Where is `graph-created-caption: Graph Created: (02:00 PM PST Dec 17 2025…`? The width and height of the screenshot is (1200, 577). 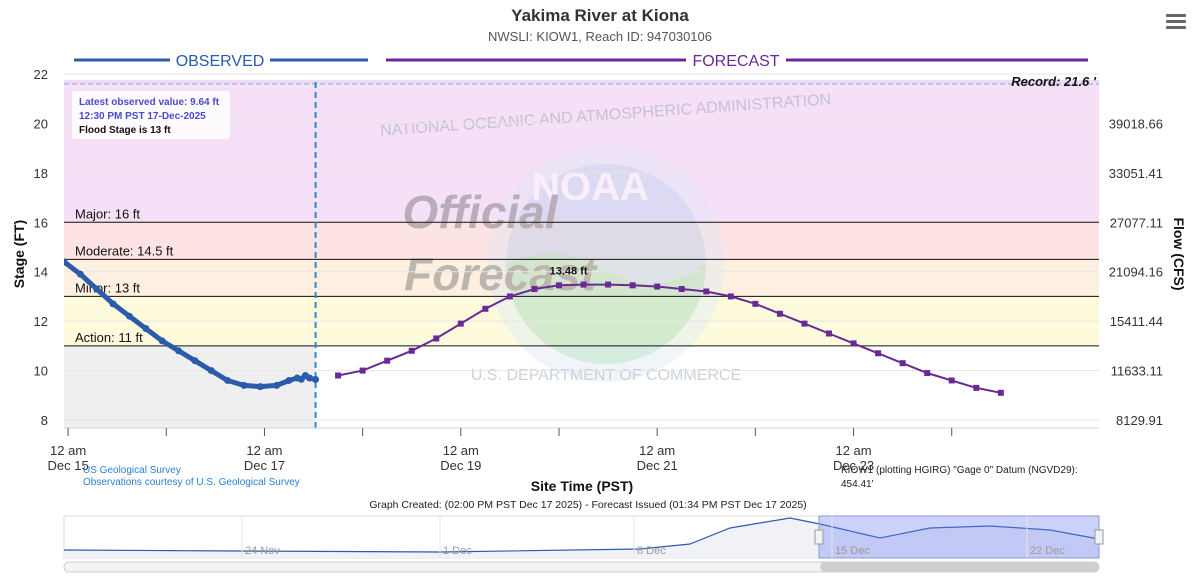
graph-created-caption: Graph Created: (02:00 PM PST Dec 17 2025… is located at coordinates (587, 505).